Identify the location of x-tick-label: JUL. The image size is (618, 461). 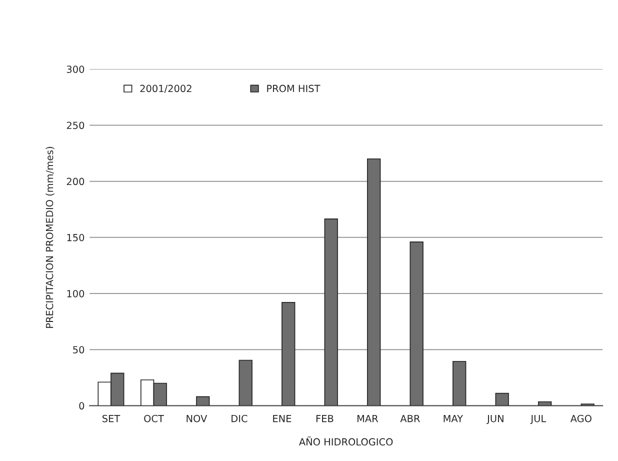
(538, 419).